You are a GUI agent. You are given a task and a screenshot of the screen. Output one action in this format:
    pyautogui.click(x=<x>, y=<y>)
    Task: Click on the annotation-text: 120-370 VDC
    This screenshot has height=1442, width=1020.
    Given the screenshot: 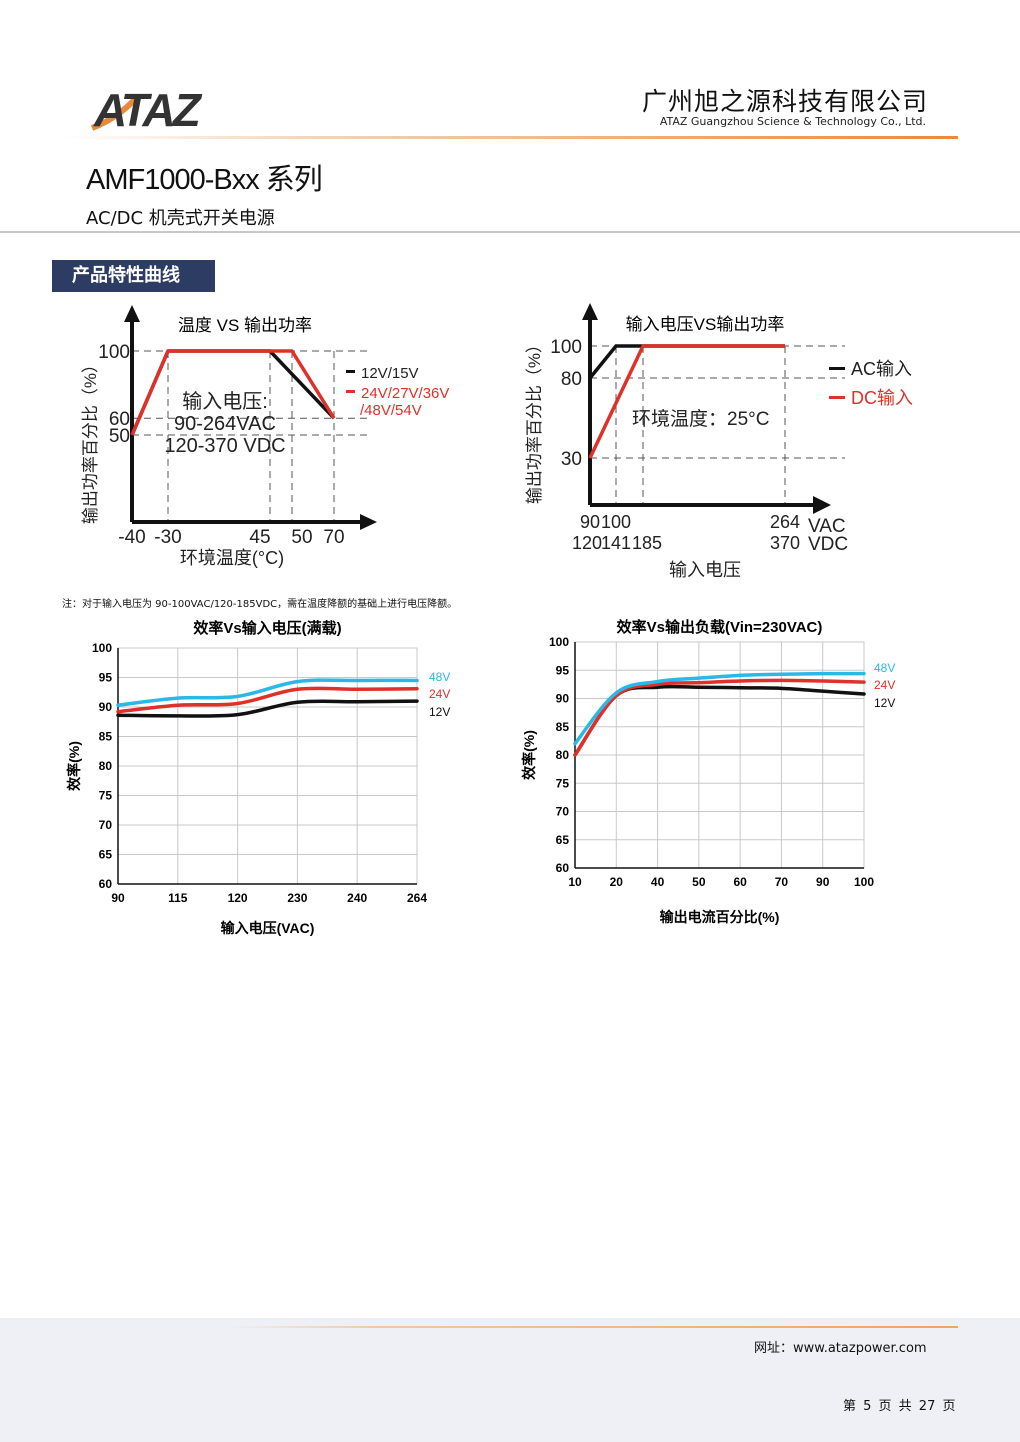 What is the action you would take?
    pyautogui.click(x=224, y=446)
    